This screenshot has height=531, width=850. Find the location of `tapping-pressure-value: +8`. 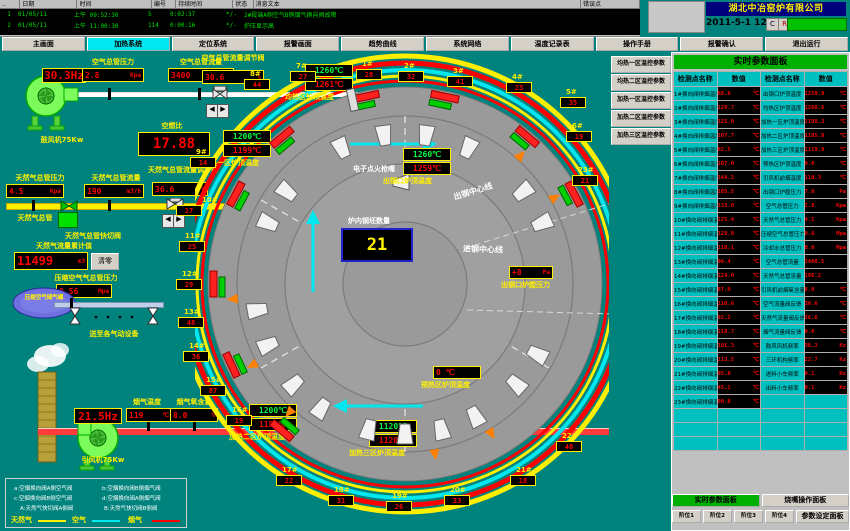

tapping-pressure-value: +8 is located at coordinates (517, 272).